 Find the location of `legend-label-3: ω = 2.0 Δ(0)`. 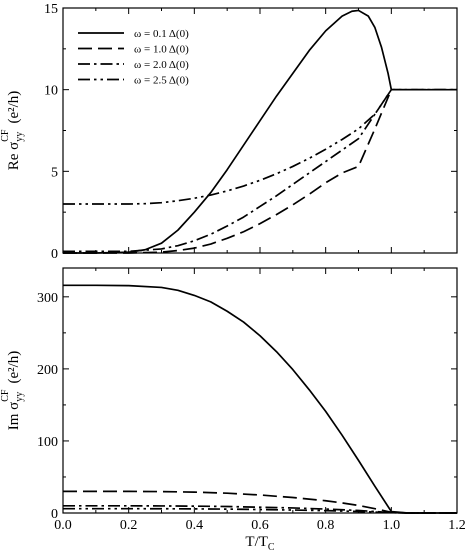

legend-label-3: ω = 2.0 Δ(0) is located at coordinates (161, 65).